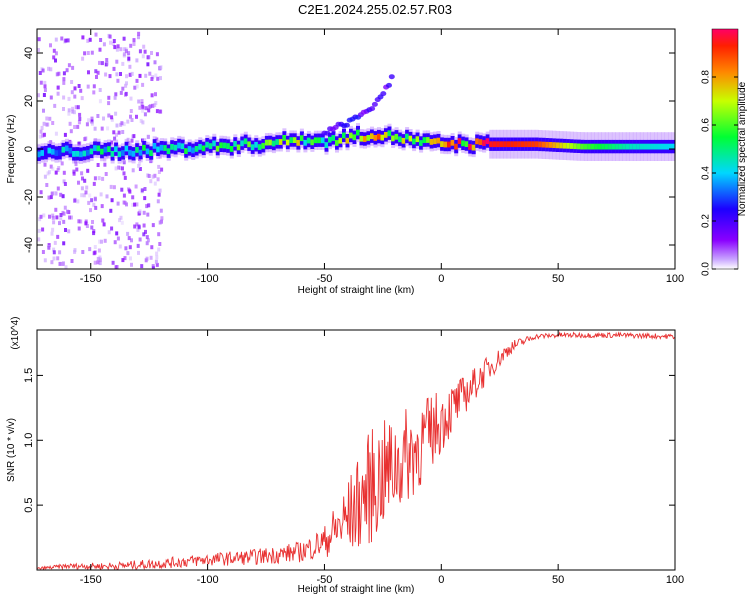 The image size is (750, 600). What do you see at coordinates (346, 125) in the screenshot?
I see `branch-blob` at bounding box center [346, 125].